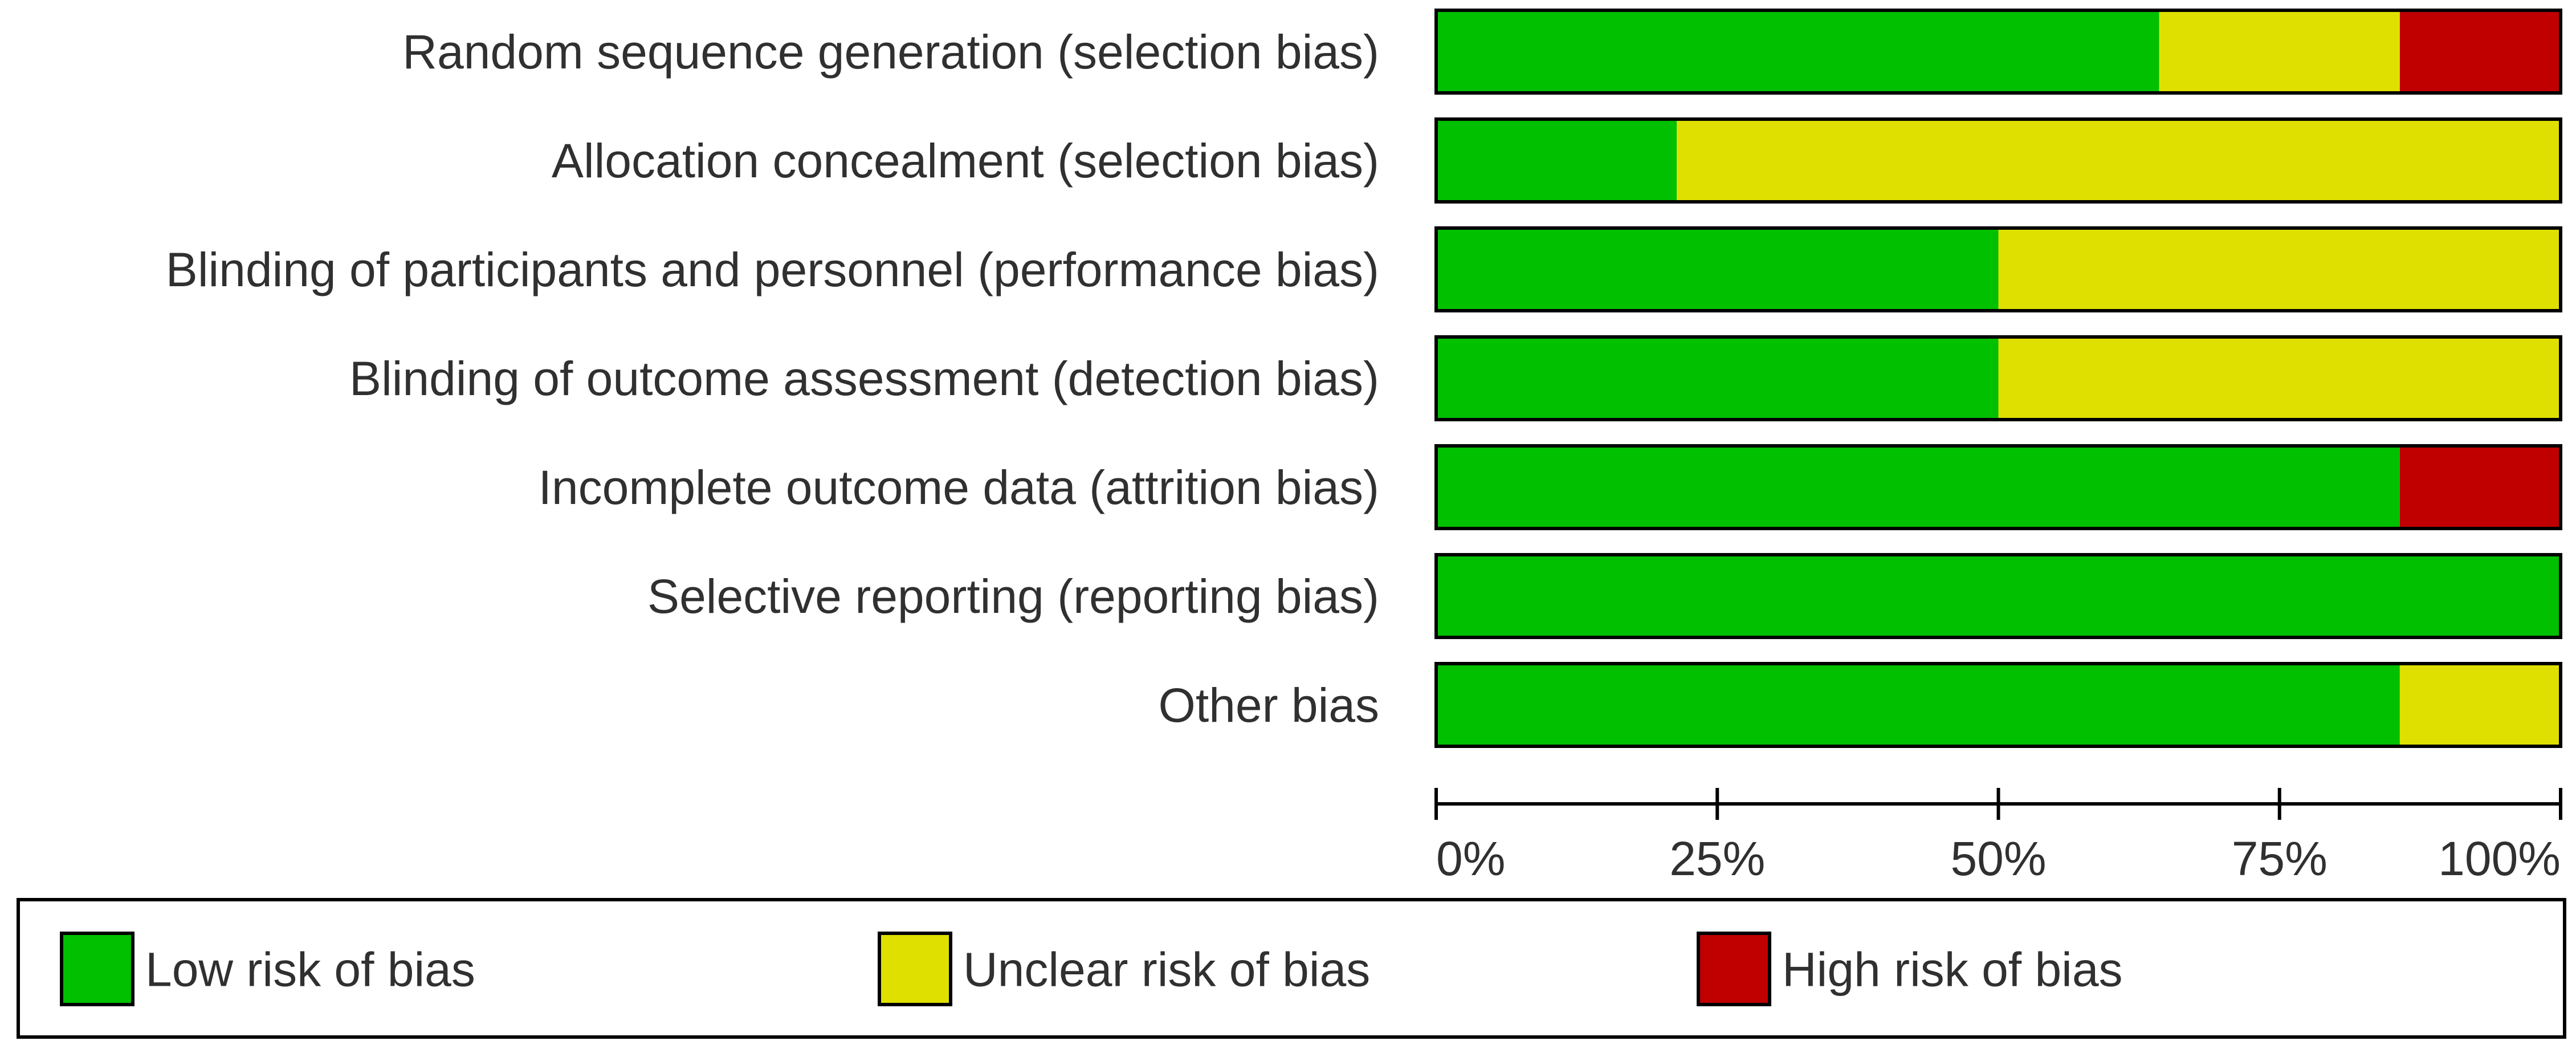  Describe the element at coordinates (2499, 858) in the screenshot. I see `x-tick-label: 100%` at that location.